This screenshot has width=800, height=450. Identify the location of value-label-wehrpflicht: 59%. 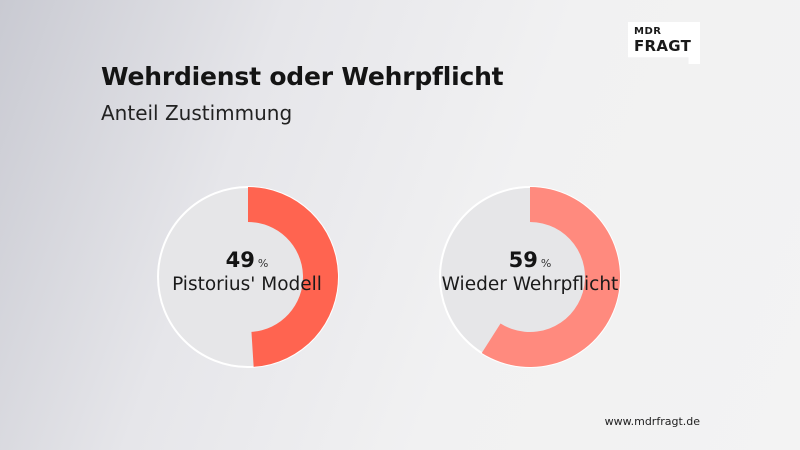
(530, 260).